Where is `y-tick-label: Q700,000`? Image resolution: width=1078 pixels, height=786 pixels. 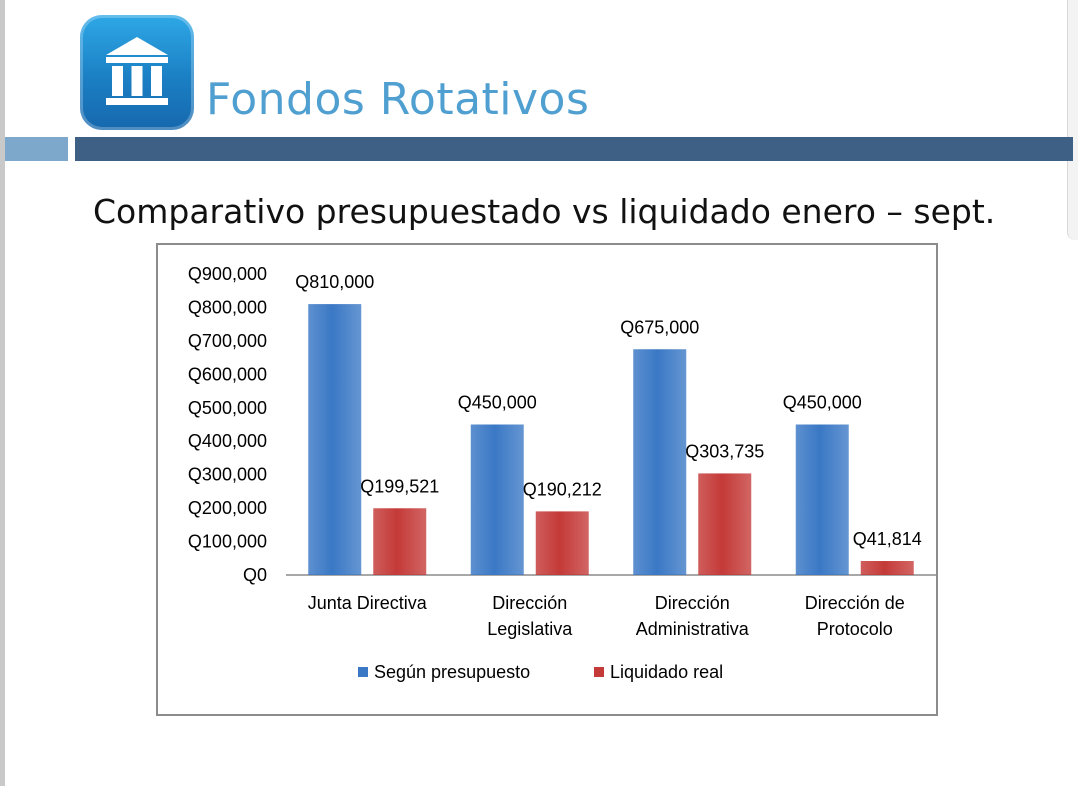 y-tick-label: Q700,000 is located at coordinates (227, 341).